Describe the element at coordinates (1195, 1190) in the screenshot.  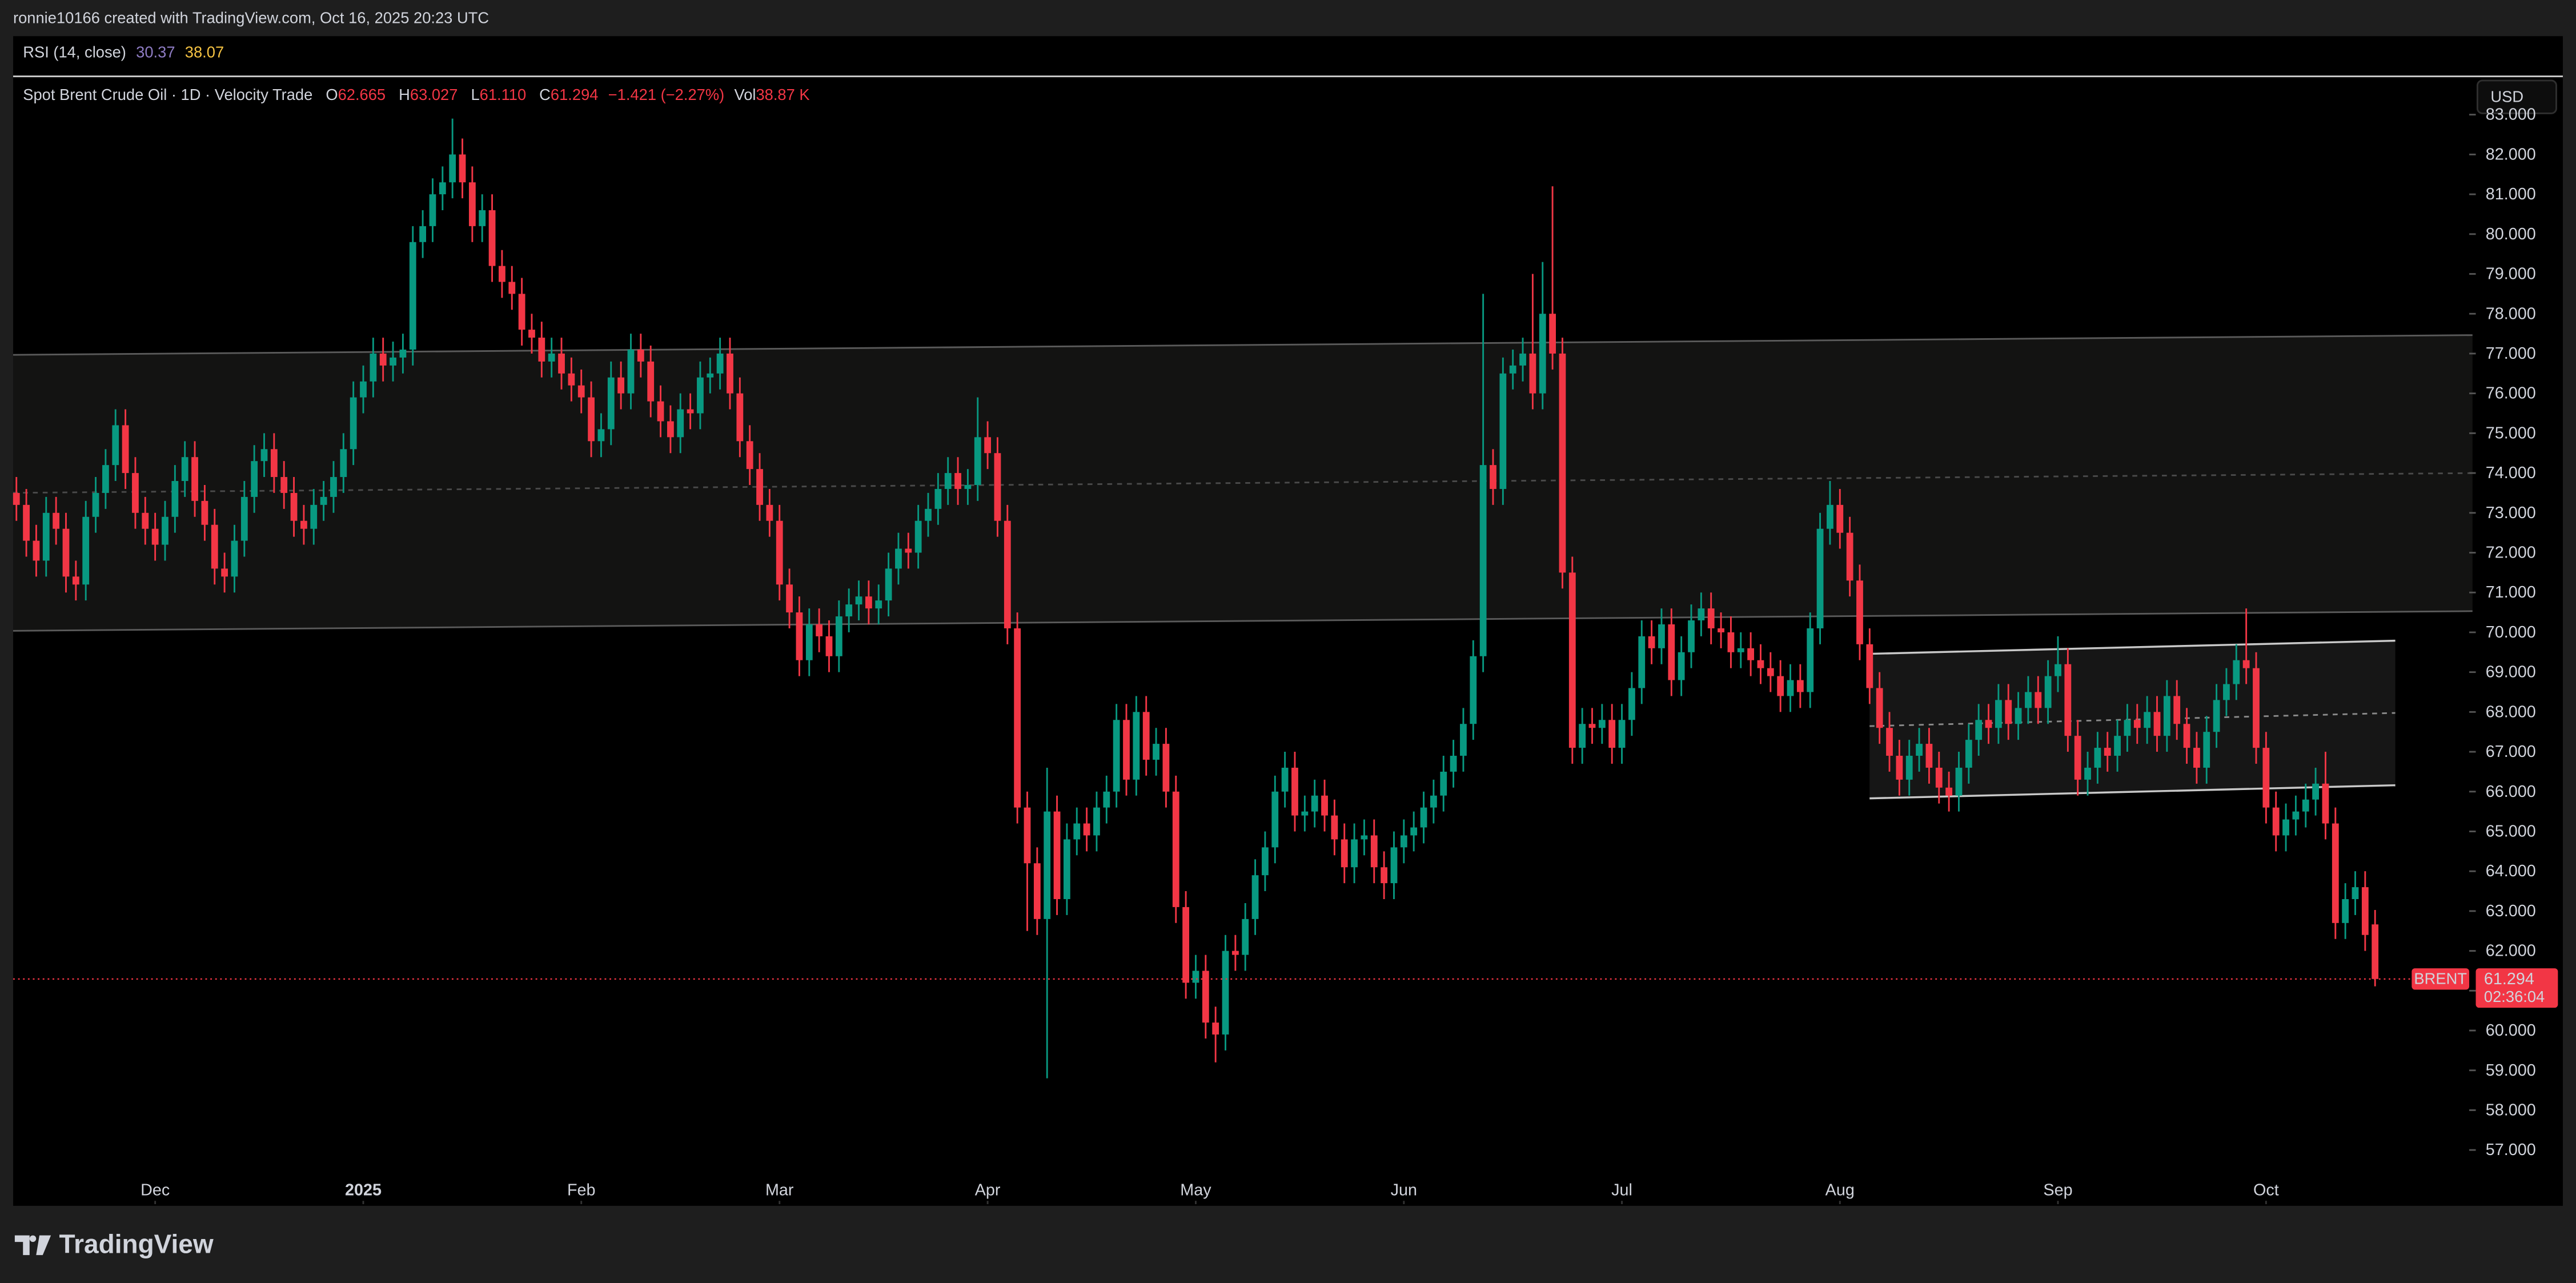
I see `x-tick-label: May` at that location.